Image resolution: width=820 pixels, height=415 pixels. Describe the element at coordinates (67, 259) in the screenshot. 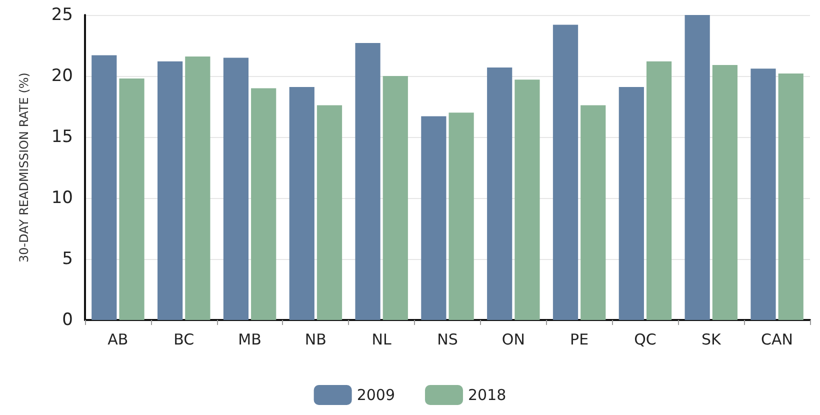

I see `y-tick-label: 5` at that location.